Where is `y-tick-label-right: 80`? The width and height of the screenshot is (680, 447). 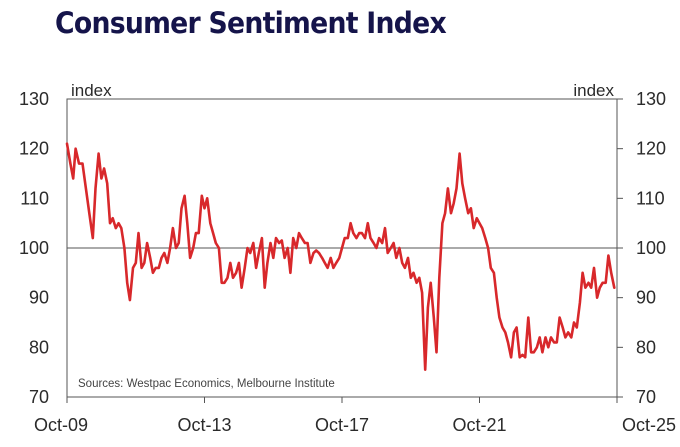
y-tick-label-right: 80 is located at coordinates (646, 347).